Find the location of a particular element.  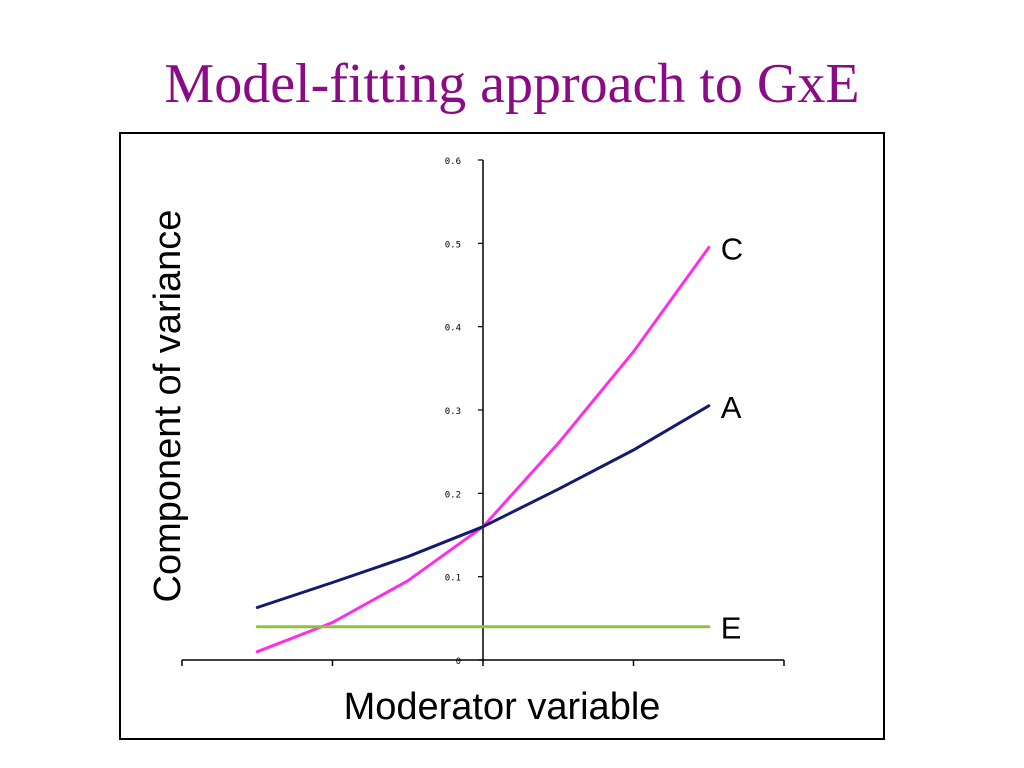

y-tick-label-5: 0.5 is located at coordinates (453, 245).